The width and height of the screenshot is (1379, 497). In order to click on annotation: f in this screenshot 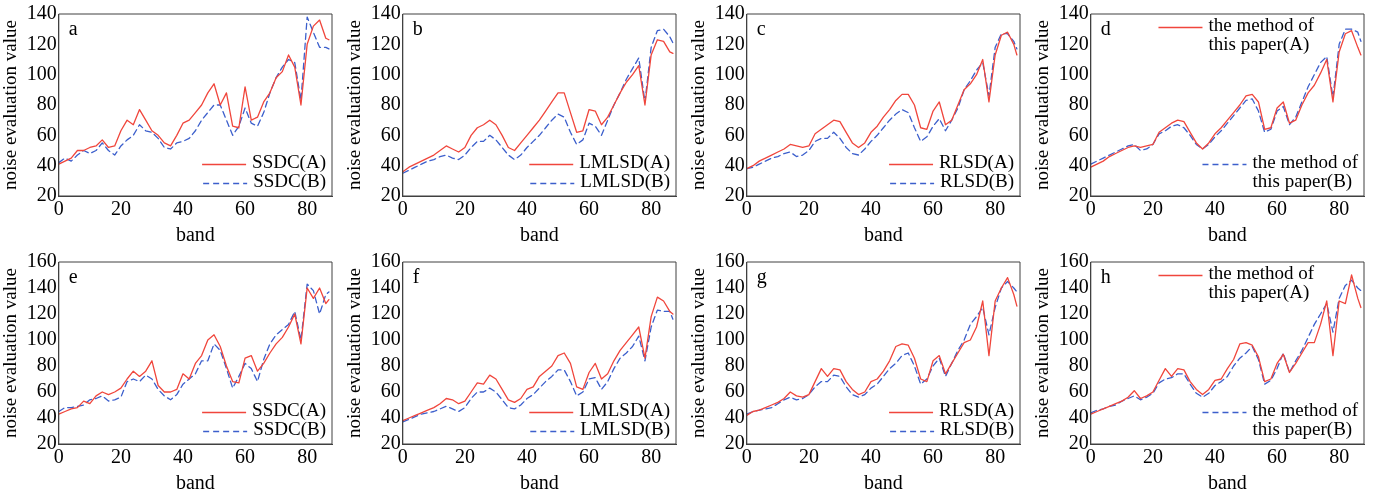, I will do `click(416, 276)`.